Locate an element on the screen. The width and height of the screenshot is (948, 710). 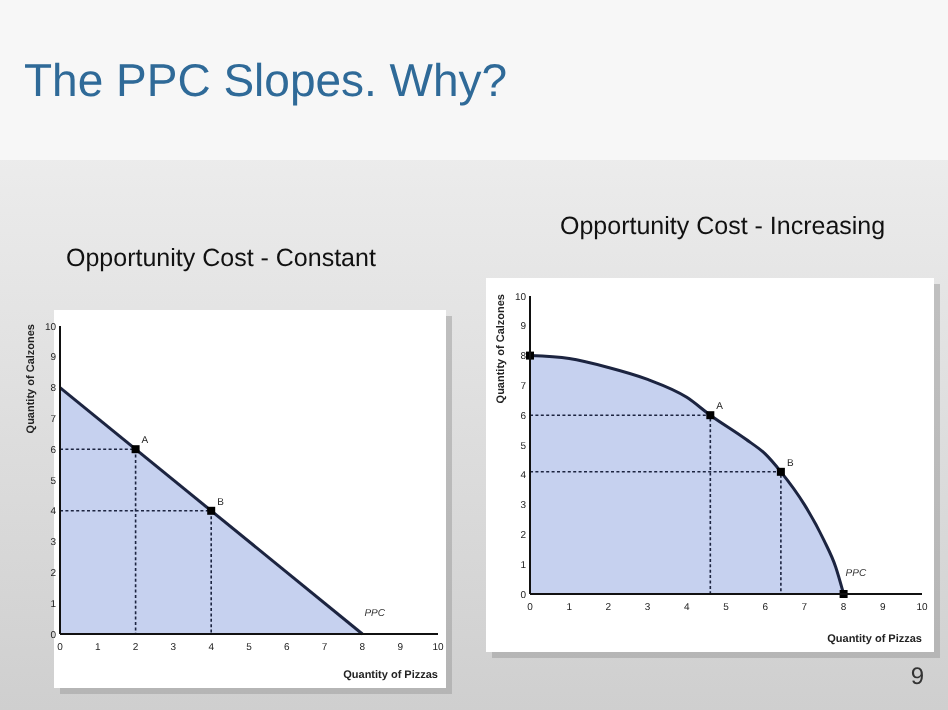
text: The PPC Slopes. Why? is located at coordinates (266, 80).